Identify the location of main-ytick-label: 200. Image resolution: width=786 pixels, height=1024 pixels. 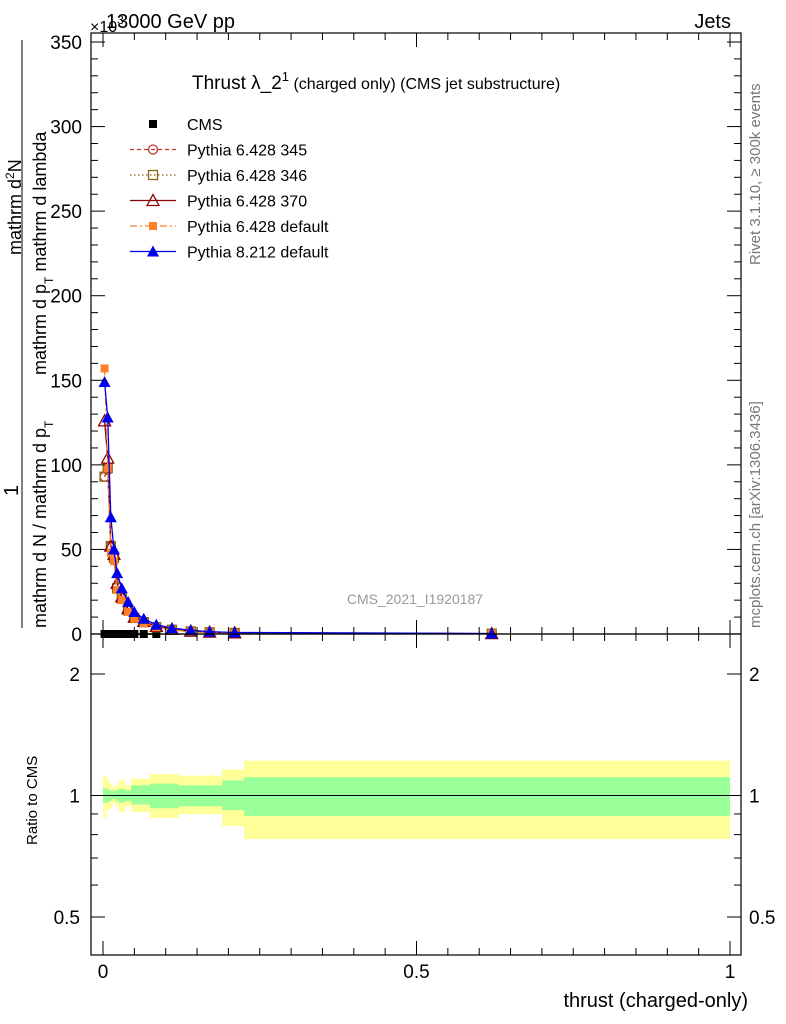
(66, 297).